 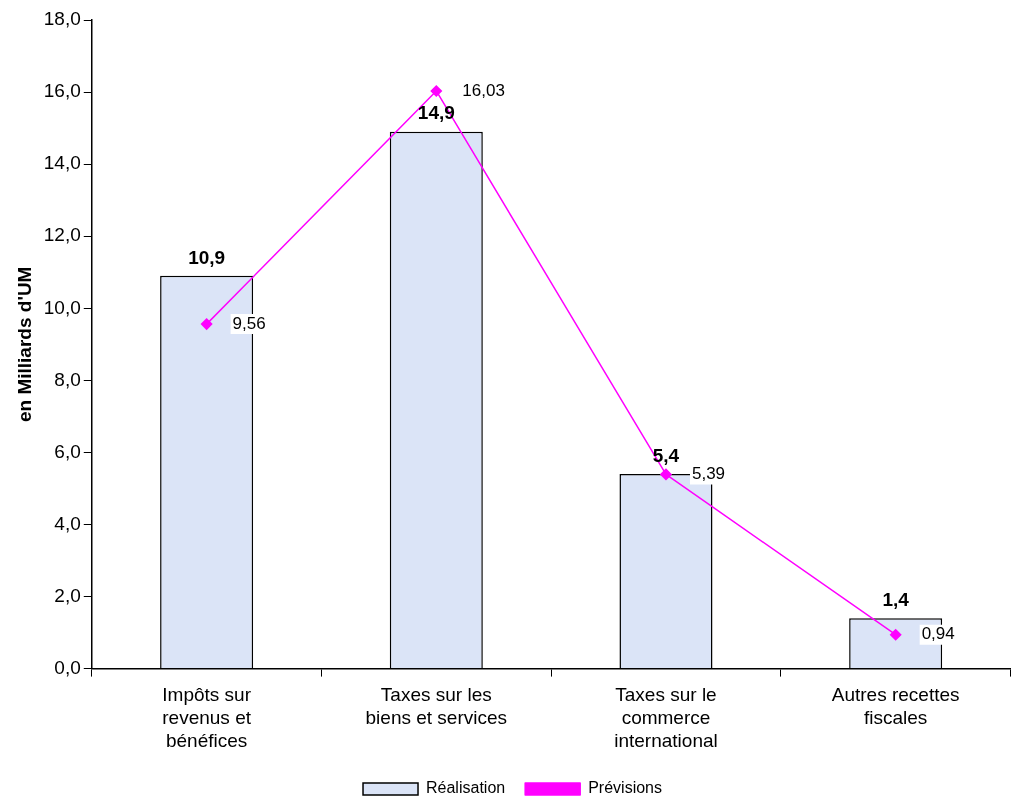 What do you see at coordinates (62, 19) in the screenshot?
I see `y-tick-label: 18,0` at bounding box center [62, 19].